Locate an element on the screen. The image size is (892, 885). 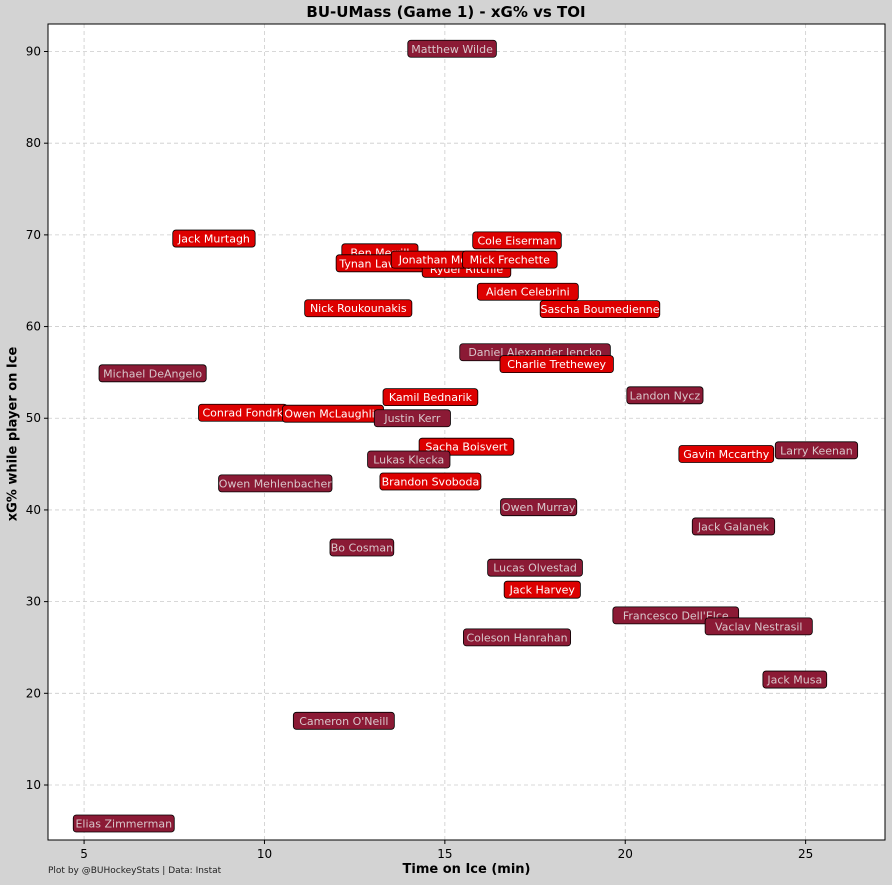
player-label: Michael DeAngelo is located at coordinates (152, 373).